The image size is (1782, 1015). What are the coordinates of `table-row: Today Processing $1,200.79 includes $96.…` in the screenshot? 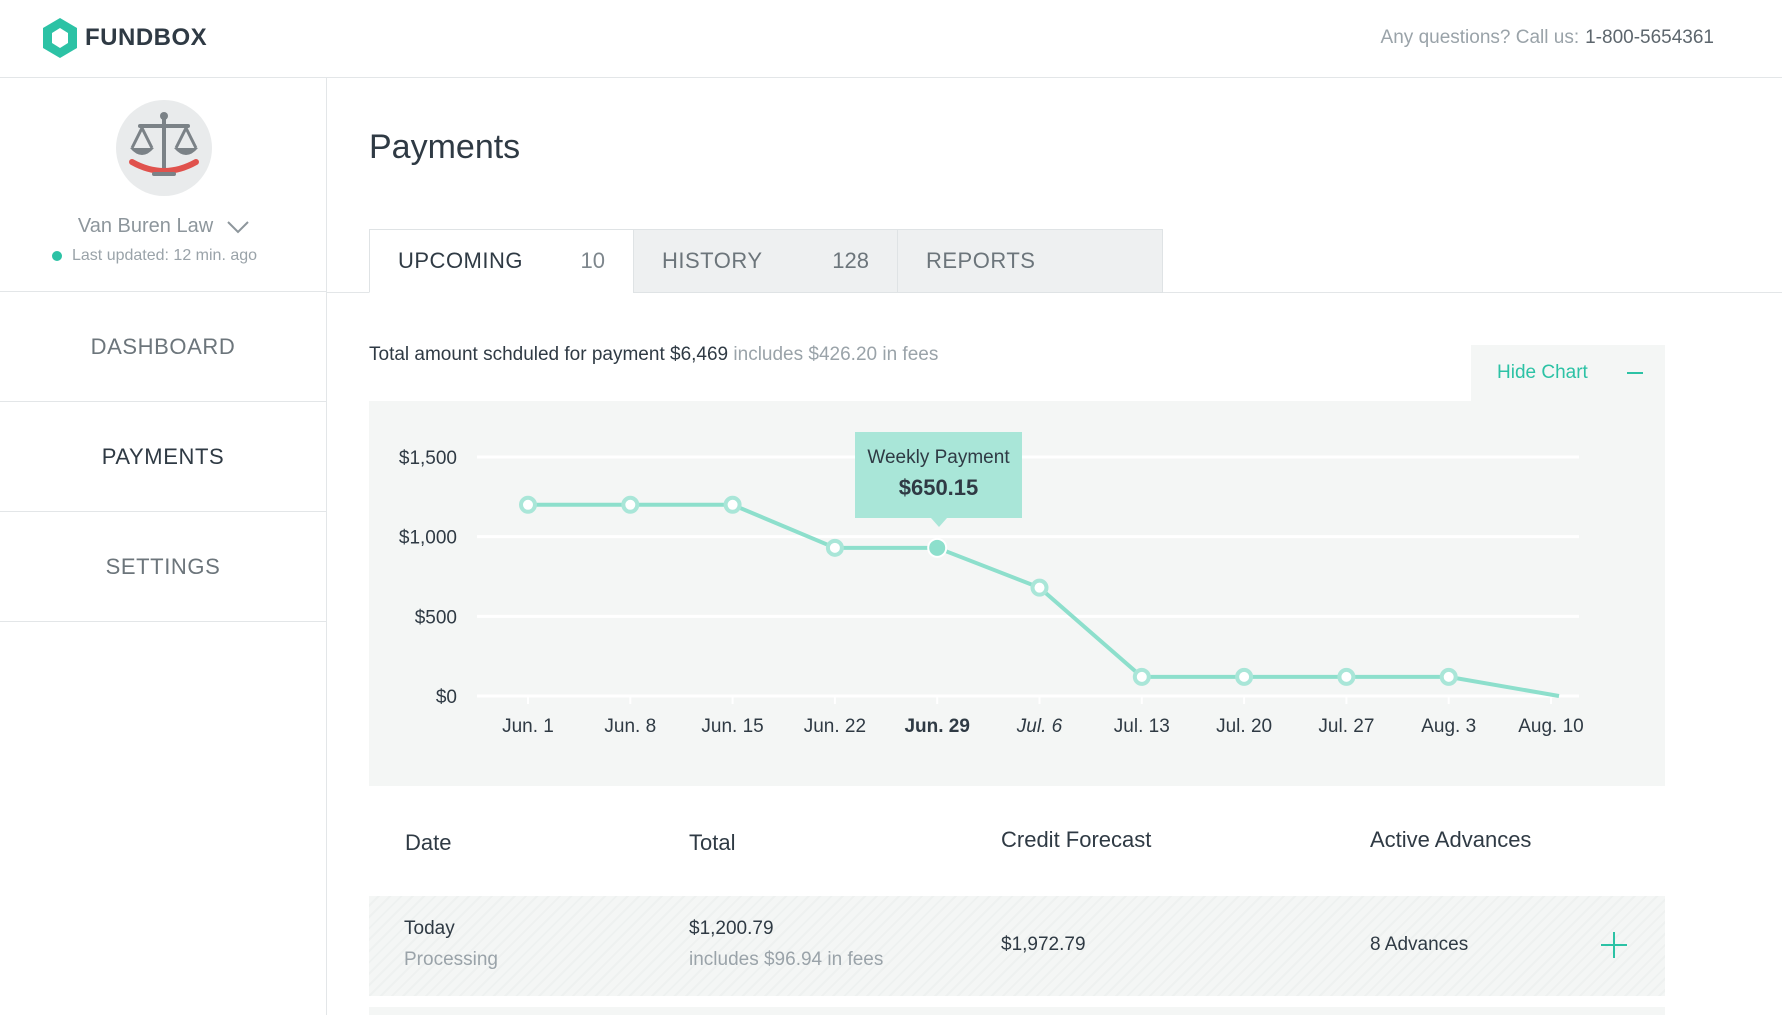 It's located at (1017, 946).